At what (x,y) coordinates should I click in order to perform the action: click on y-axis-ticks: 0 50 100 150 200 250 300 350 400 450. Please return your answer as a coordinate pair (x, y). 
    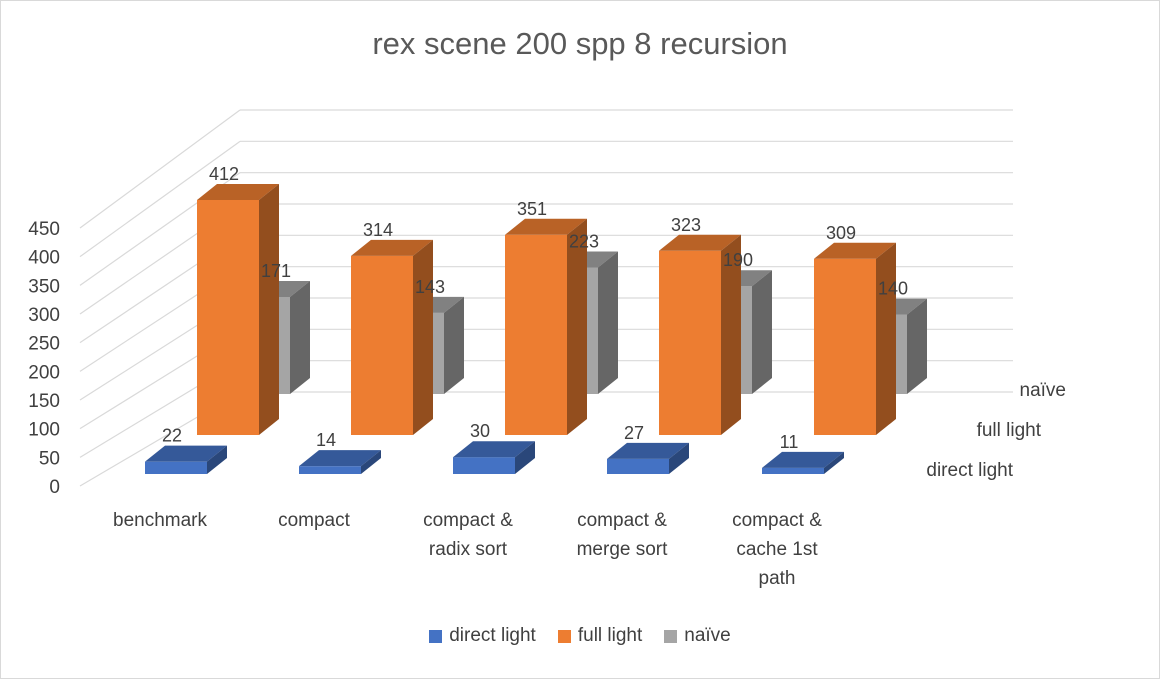
    Looking at the image, I should click on (44, 358).